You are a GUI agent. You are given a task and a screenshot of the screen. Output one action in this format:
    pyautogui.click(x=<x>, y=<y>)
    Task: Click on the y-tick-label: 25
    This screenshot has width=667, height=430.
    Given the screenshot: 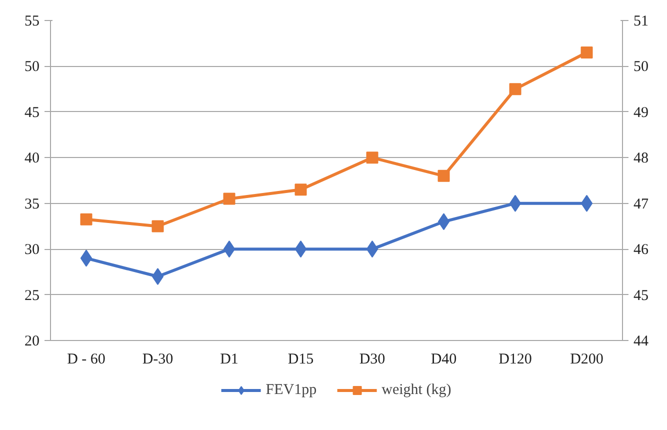 What is the action you would take?
    pyautogui.click(x=32, y=296)
    